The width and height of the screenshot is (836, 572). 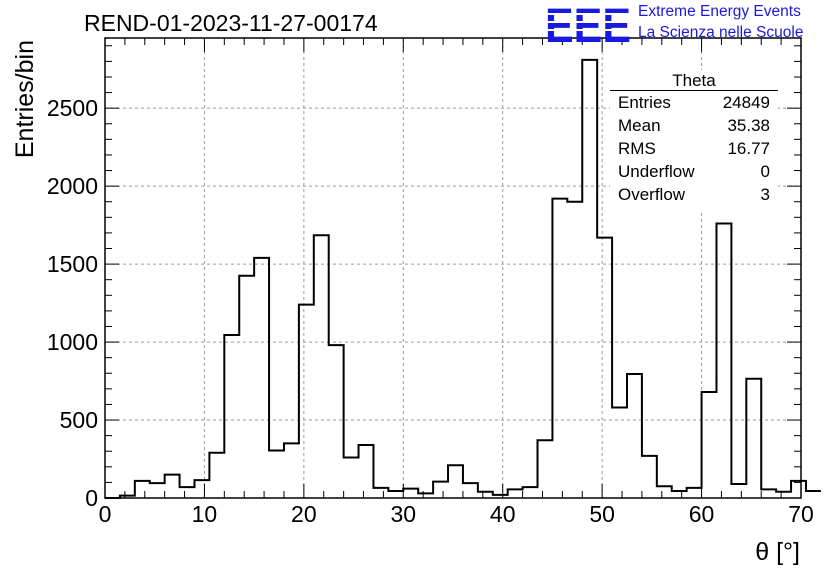 What do you see at coordinates (72, 108) in the screenshot?
I see `y-tick-label: 2500` at bounding box center [72, 108].